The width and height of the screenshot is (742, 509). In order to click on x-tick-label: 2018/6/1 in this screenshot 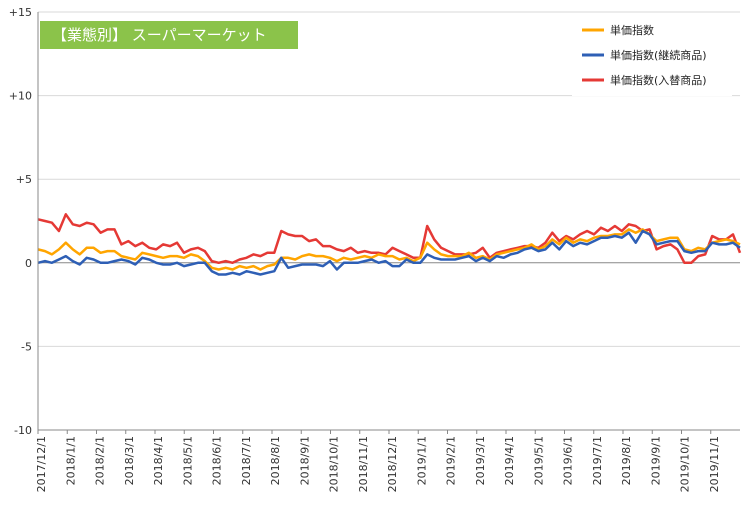, I will do `click(217, 460)`.